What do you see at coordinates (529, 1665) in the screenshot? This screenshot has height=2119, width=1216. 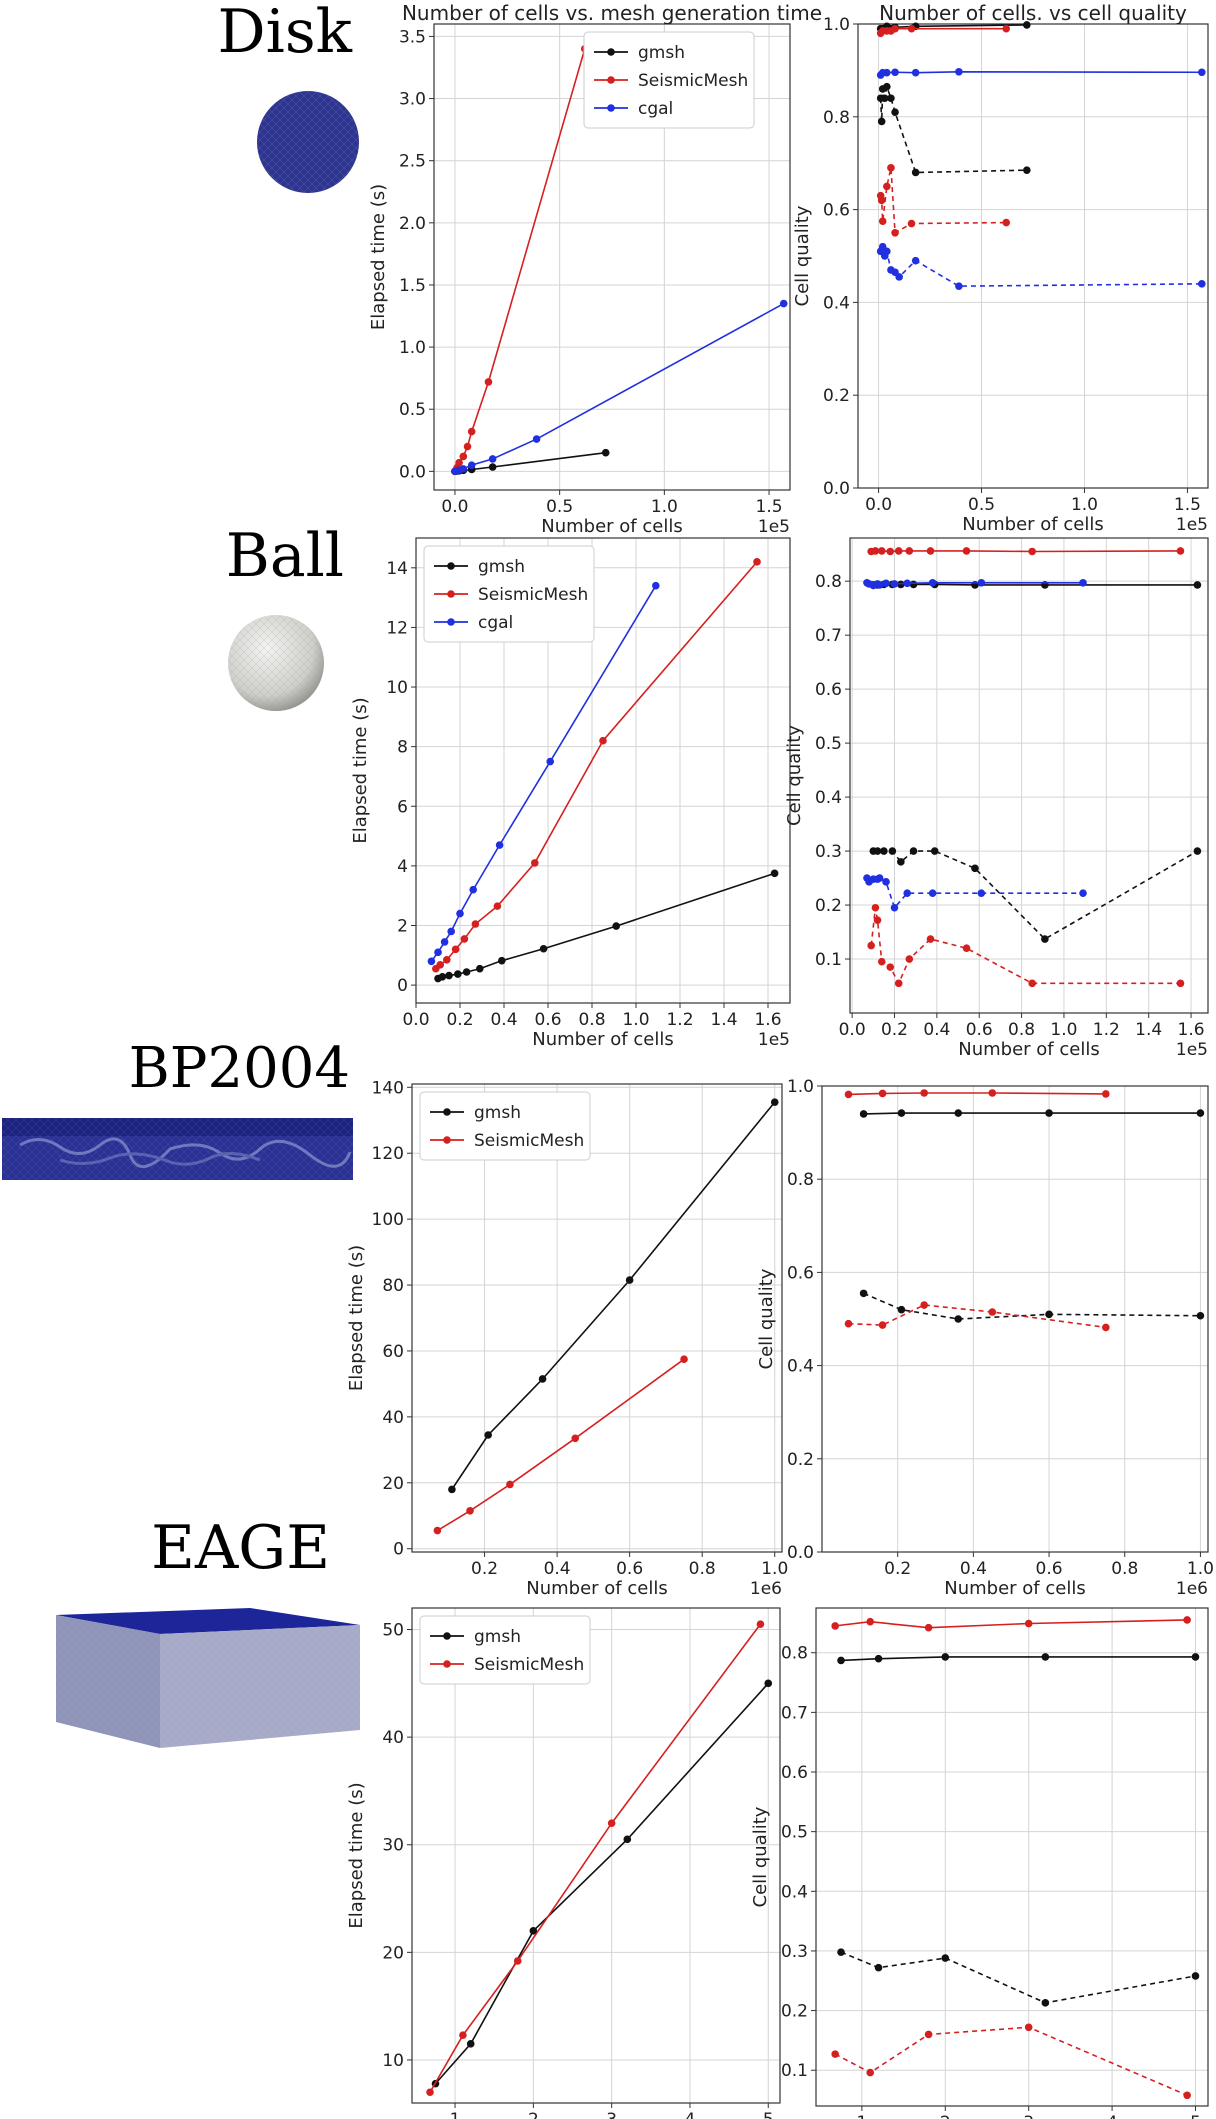 I see `legend-label: SeismicMesh` at bounding box center [529, 1665].